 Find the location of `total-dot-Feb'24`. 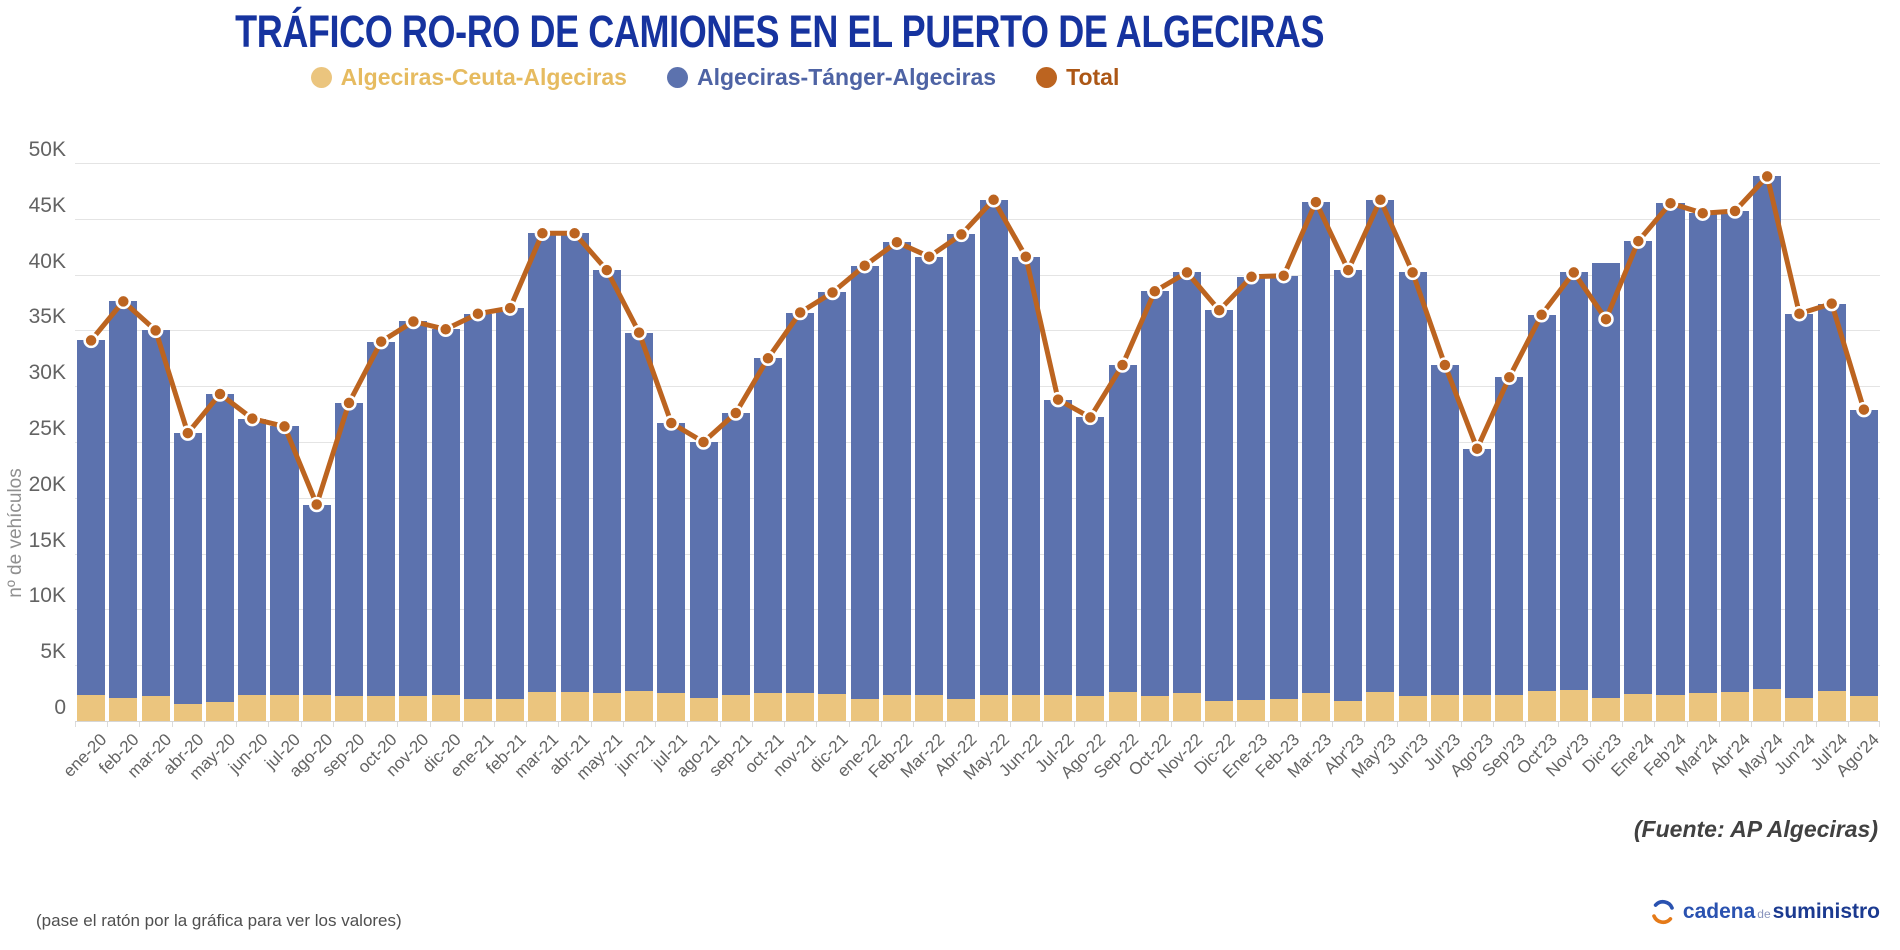

total-dot-Feb'24 is located at coordinates (1670, 203).